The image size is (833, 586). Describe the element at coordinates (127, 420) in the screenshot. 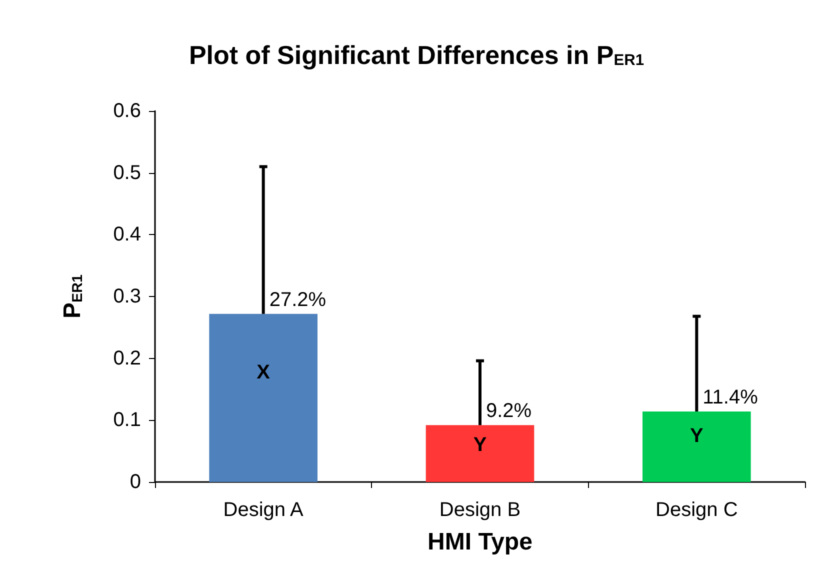

I see `y-tick-label: 0.1` at that location.